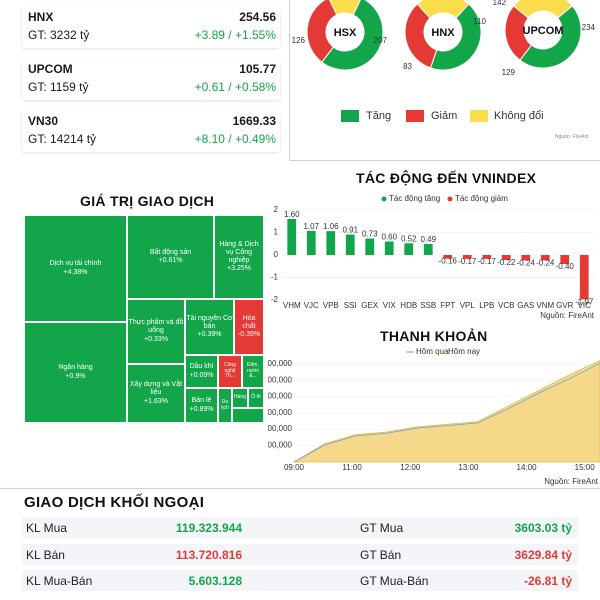 The height and width of the screenshot is (600, 600). Describe the element at coordinates (479, 21) in the screenshot. I see `donut-count-label: 110` at that location.